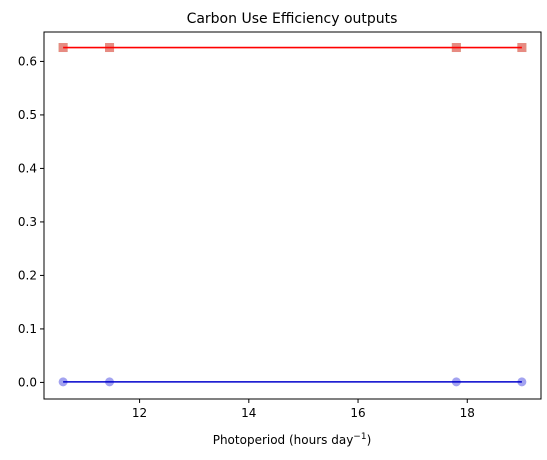 The image size is (547, 460). I want to click on y-tick-label-3: 0.3, so click(27, 222).